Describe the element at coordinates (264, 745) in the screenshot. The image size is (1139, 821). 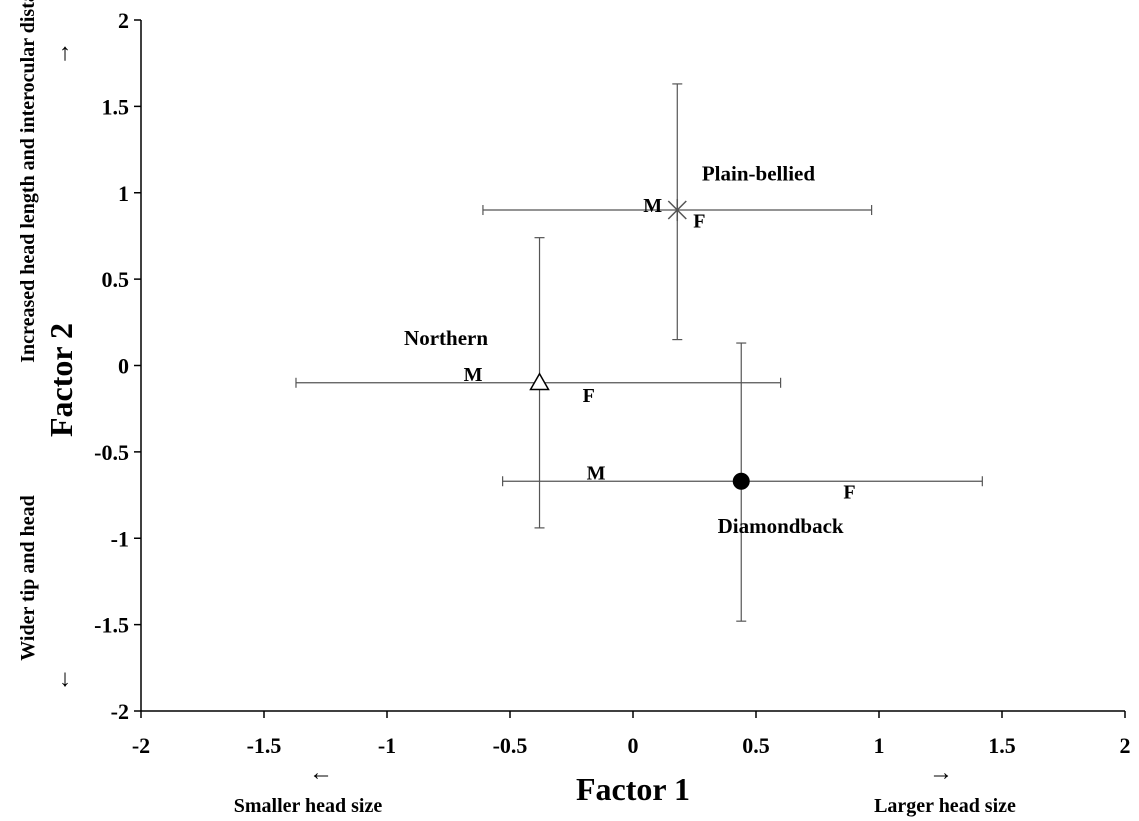
I see `x-tick-label: -1.5` at that location.